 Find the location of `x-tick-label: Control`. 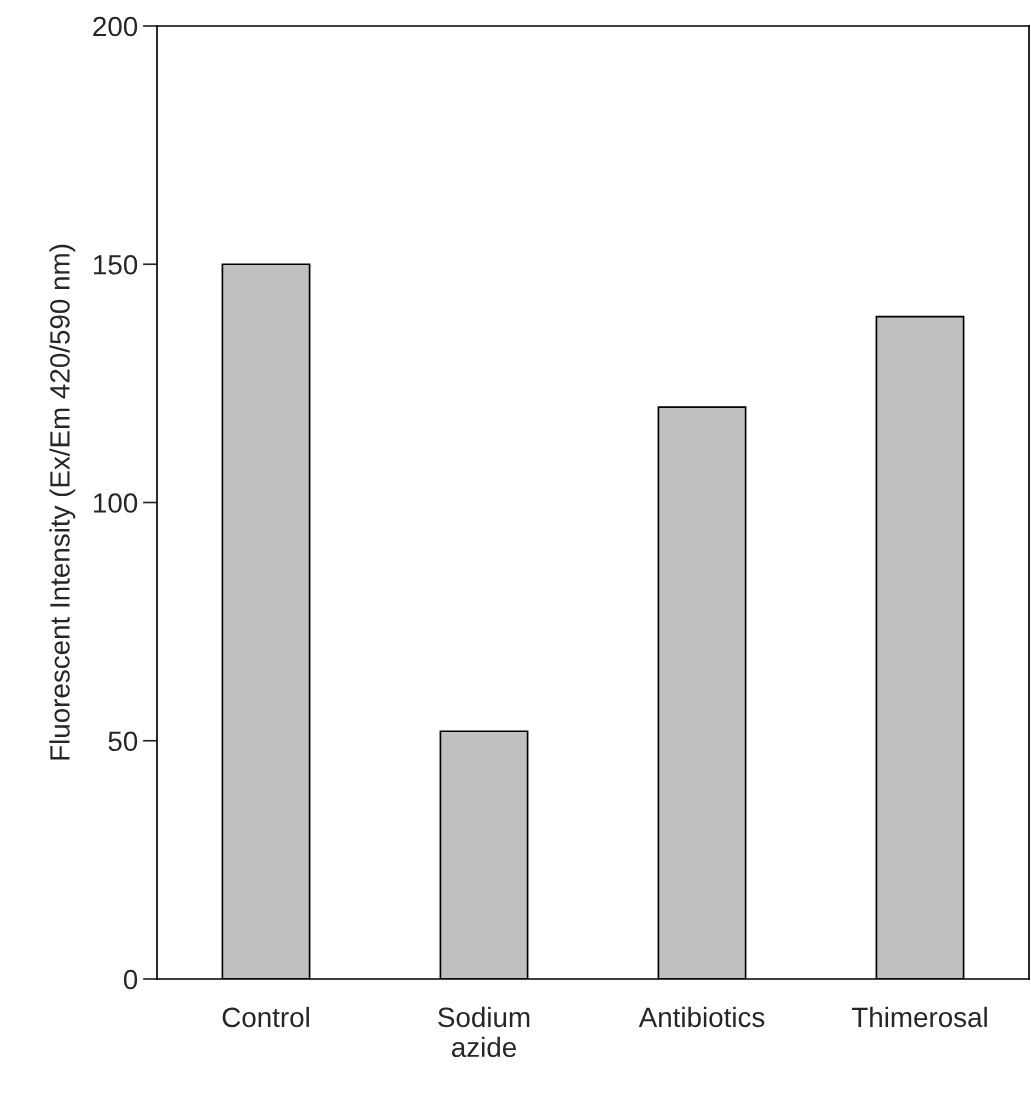

x-tick-label: Control is located at coordinates (265, 1017).